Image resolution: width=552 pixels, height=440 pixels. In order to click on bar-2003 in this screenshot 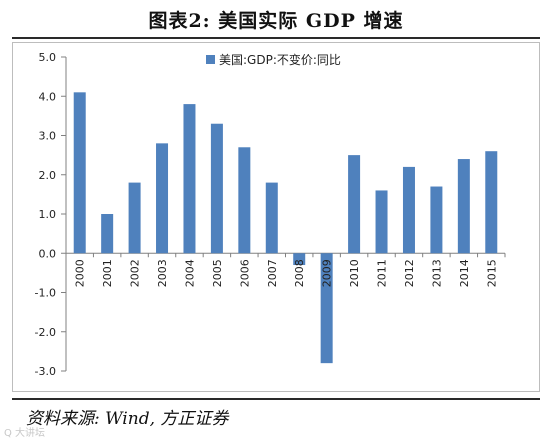, I will do `click(162, 198)`.